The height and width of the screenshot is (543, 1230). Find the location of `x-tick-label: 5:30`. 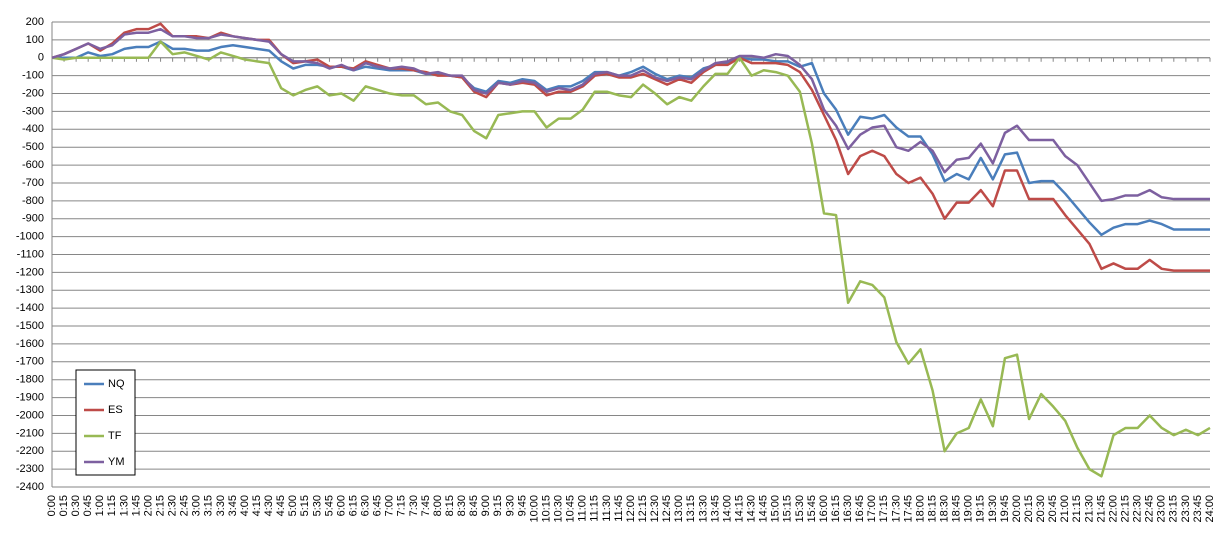

x-tick-label: 5:30 is located at coordinates (317, 505).